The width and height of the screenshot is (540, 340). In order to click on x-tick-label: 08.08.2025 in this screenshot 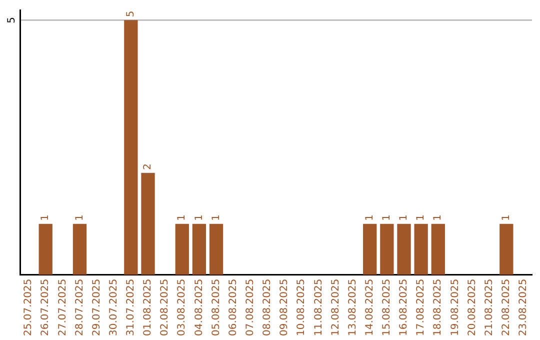, I will do `click(268, 307)`.